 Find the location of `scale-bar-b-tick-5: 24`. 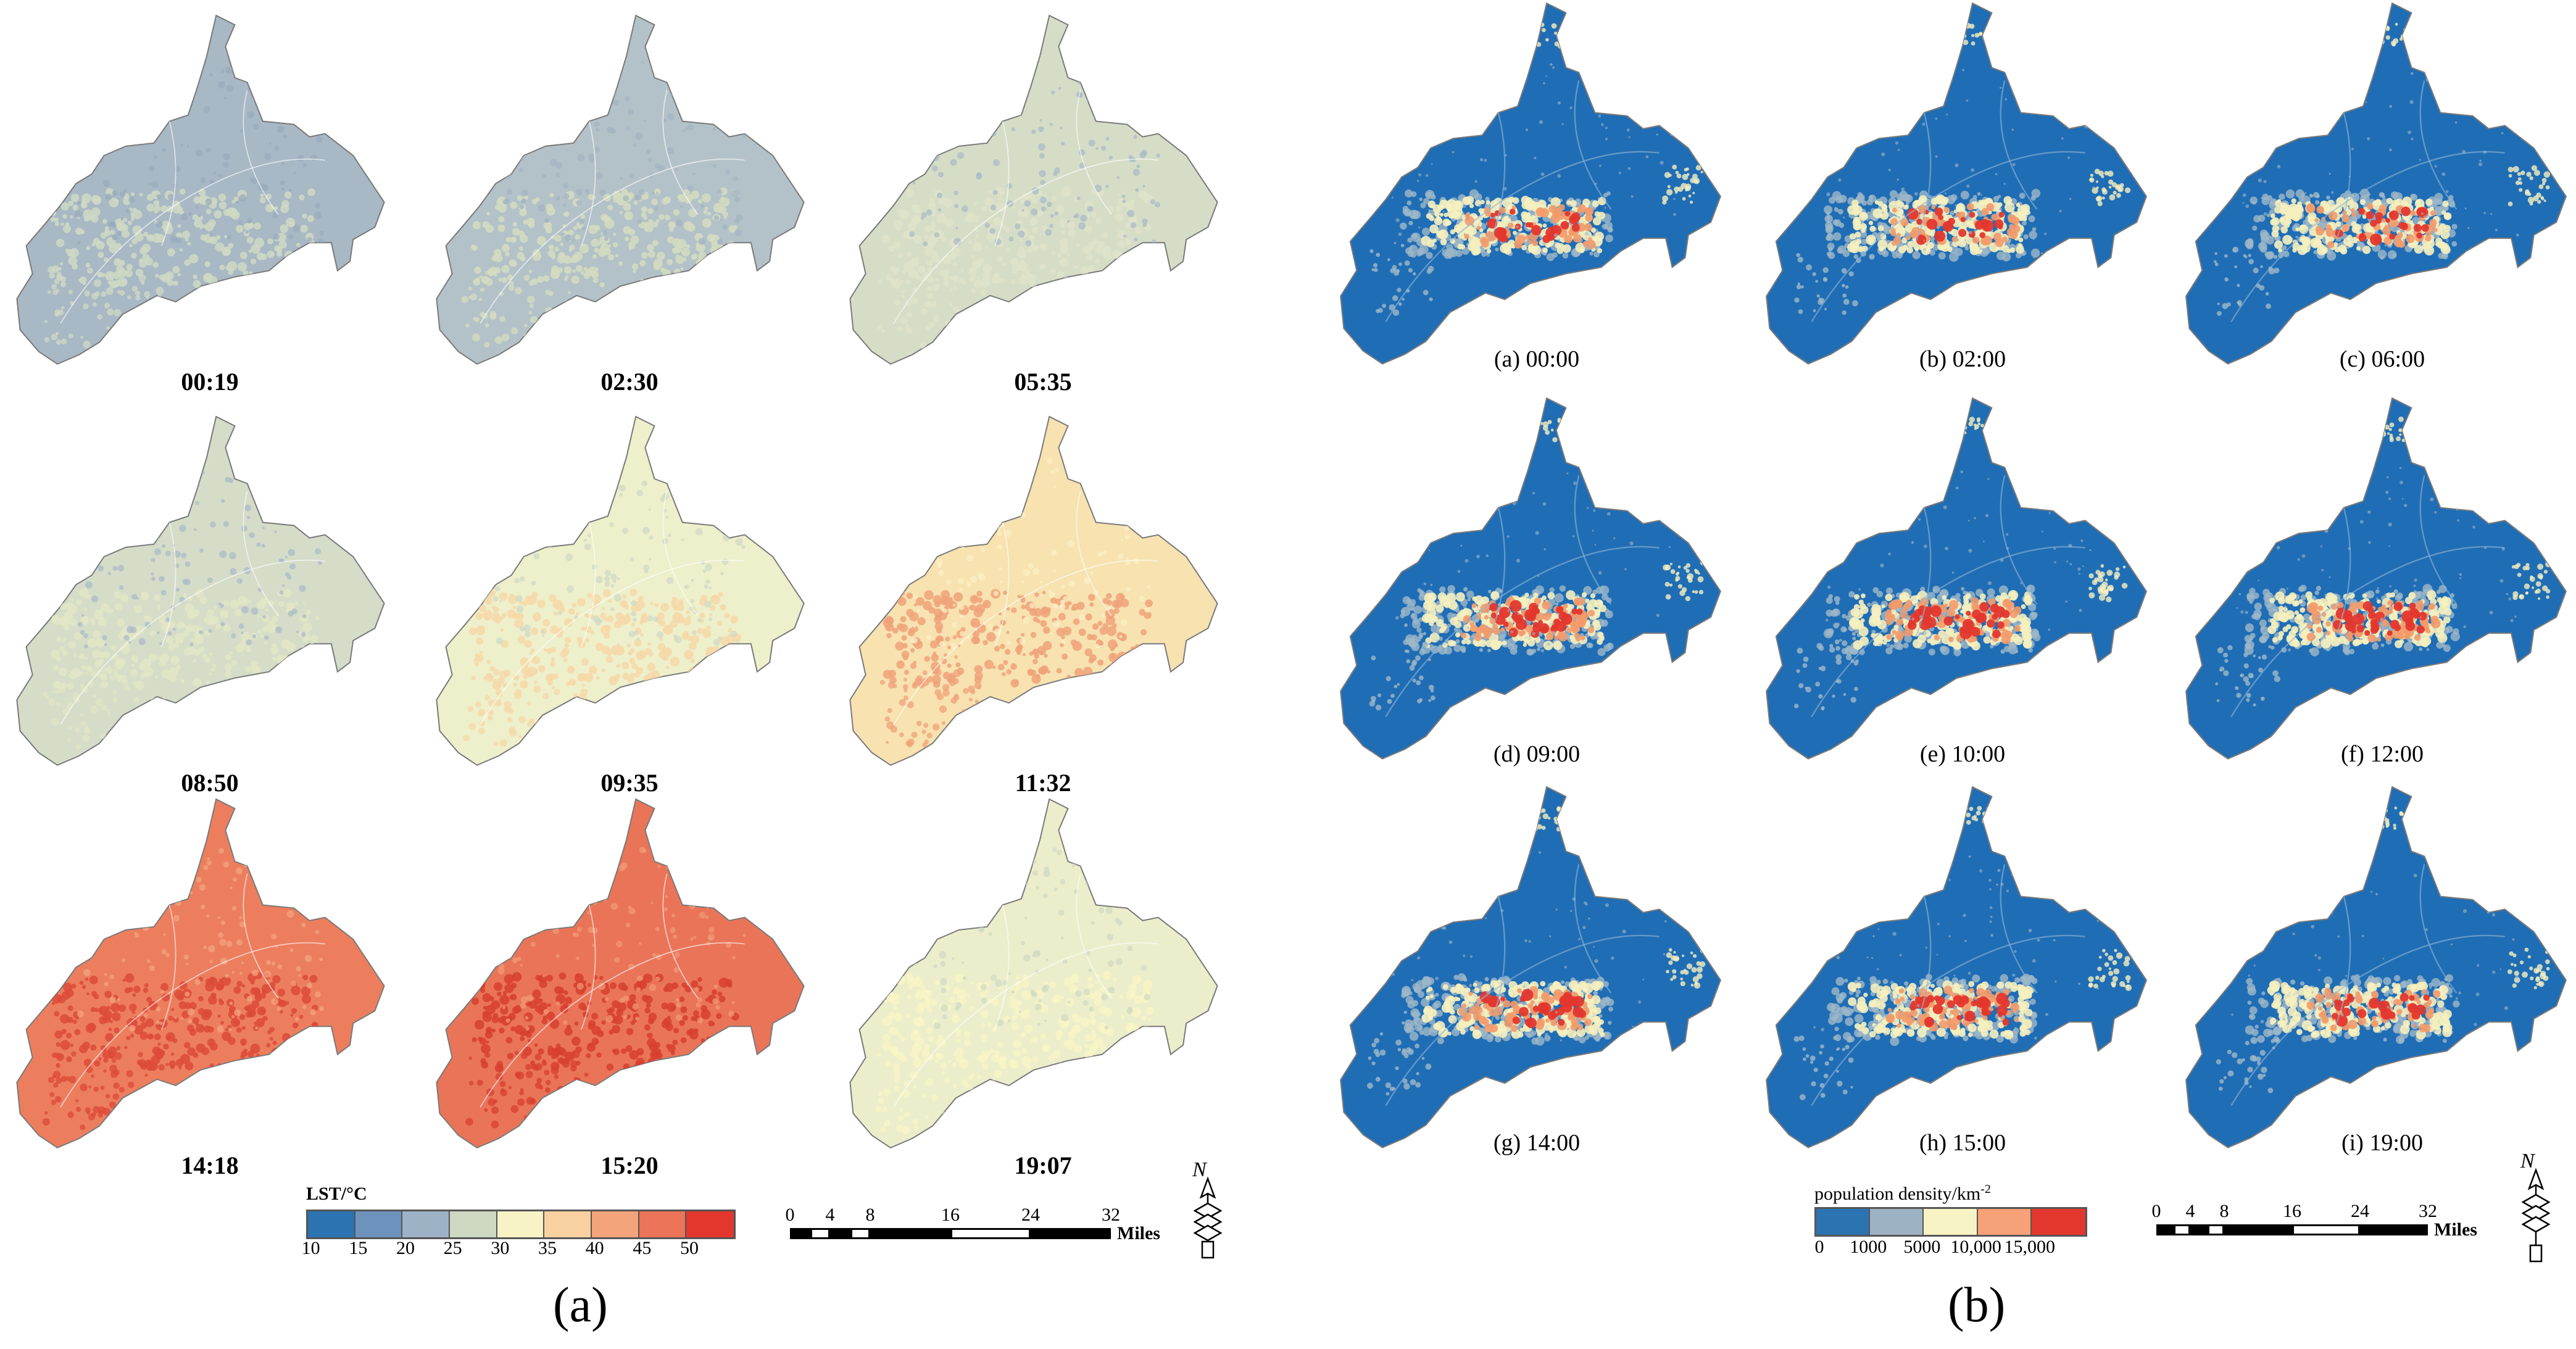

scale-bar-b-tick-5: 24 is located at coordinates (2360, 1211).